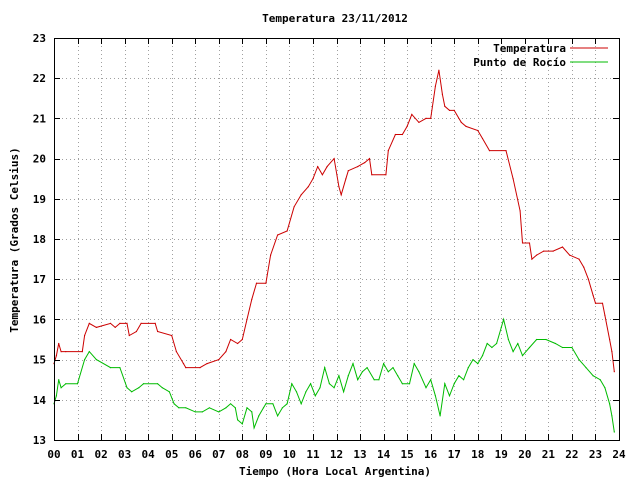 Image resolution: width=640 pixels, height=480 pixels. I want to click on x-tick-label: 09, so click(265, 454).